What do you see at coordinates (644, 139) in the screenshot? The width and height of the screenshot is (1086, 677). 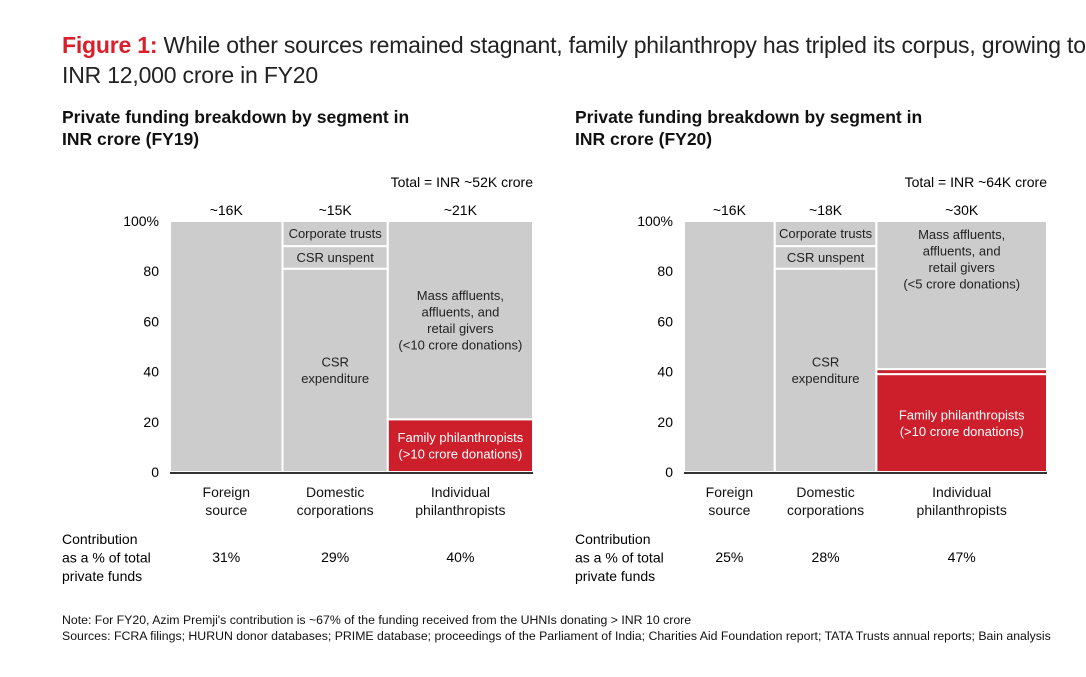 I see `chart-title-line: INR crore (FY20)` at bounding box center [644, 139].